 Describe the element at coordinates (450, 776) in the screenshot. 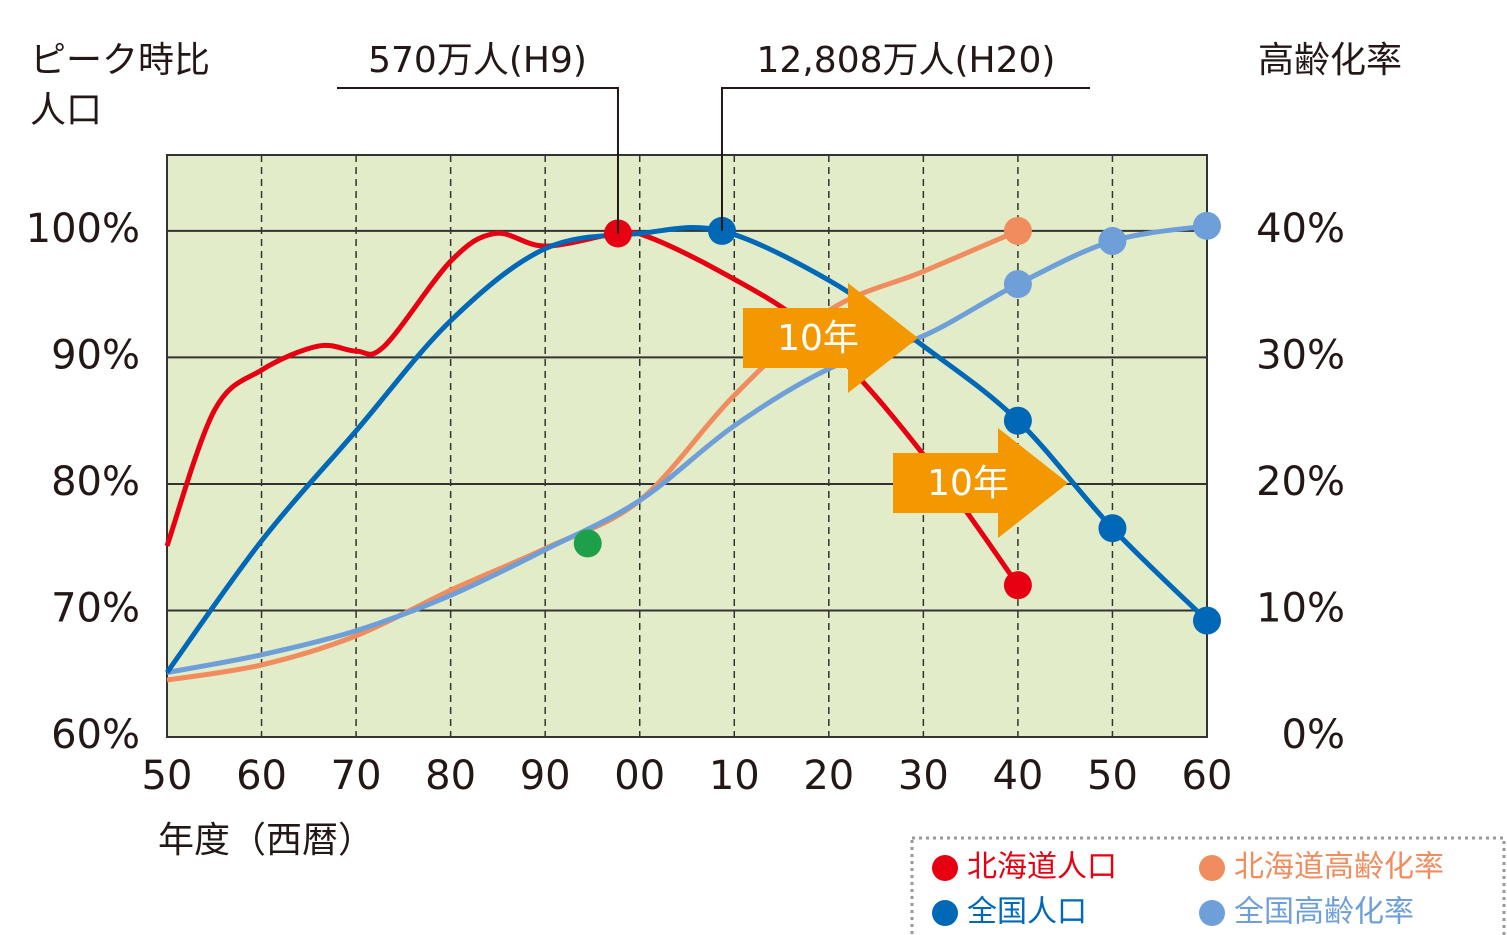

I see `x-tick-label: 80` at that location.